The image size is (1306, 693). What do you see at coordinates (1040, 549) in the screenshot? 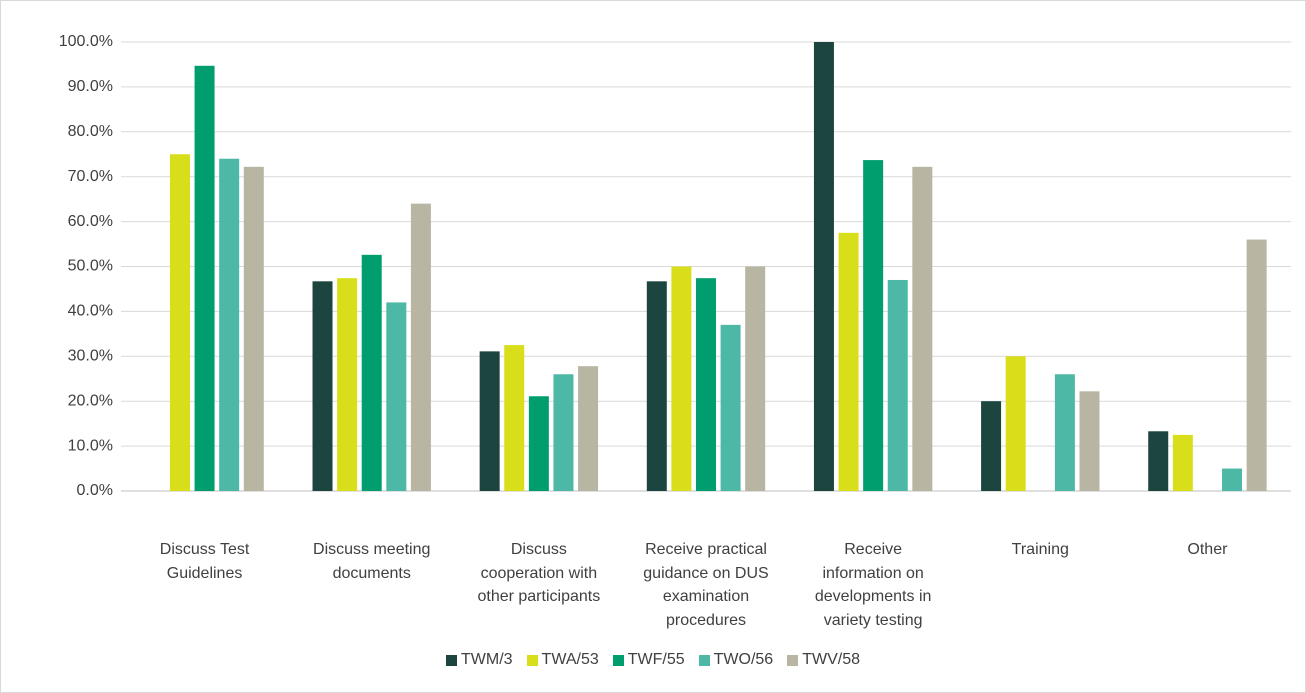
I see `x-tick-label: Training` at bounding box center [1040, 549].